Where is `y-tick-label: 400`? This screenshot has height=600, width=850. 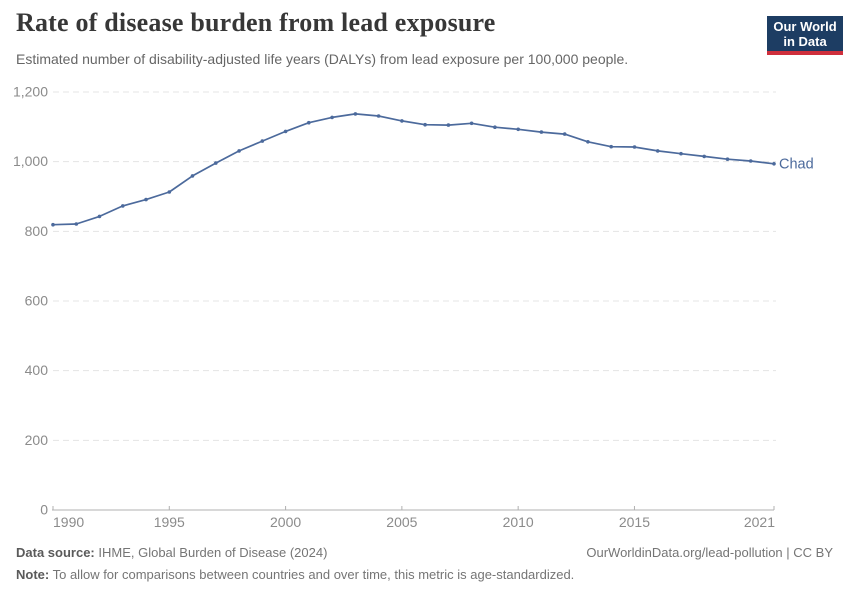 y-tick-label: 400 is located at coordinates (37, 370).